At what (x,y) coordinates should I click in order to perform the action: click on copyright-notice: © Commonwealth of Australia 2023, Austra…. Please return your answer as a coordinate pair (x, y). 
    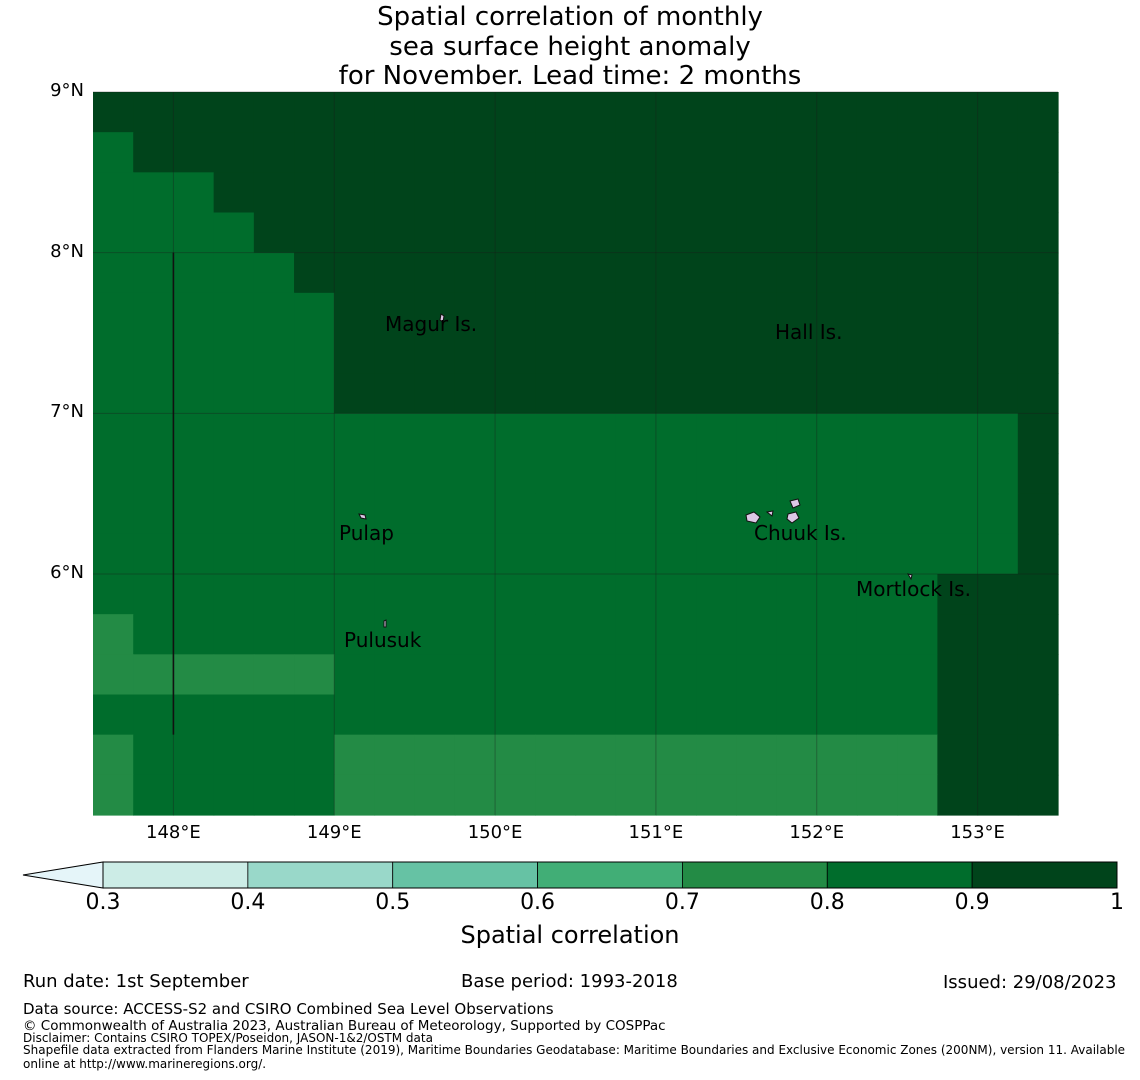
    Looking at the image, I should click on (344, 1026).